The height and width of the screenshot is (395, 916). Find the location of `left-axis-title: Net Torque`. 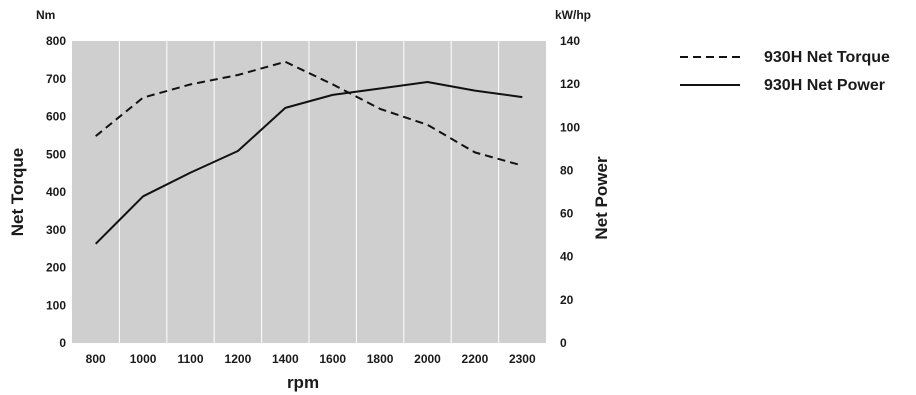

left-axis-title: Net Torque is located at coordinates (17, 192).